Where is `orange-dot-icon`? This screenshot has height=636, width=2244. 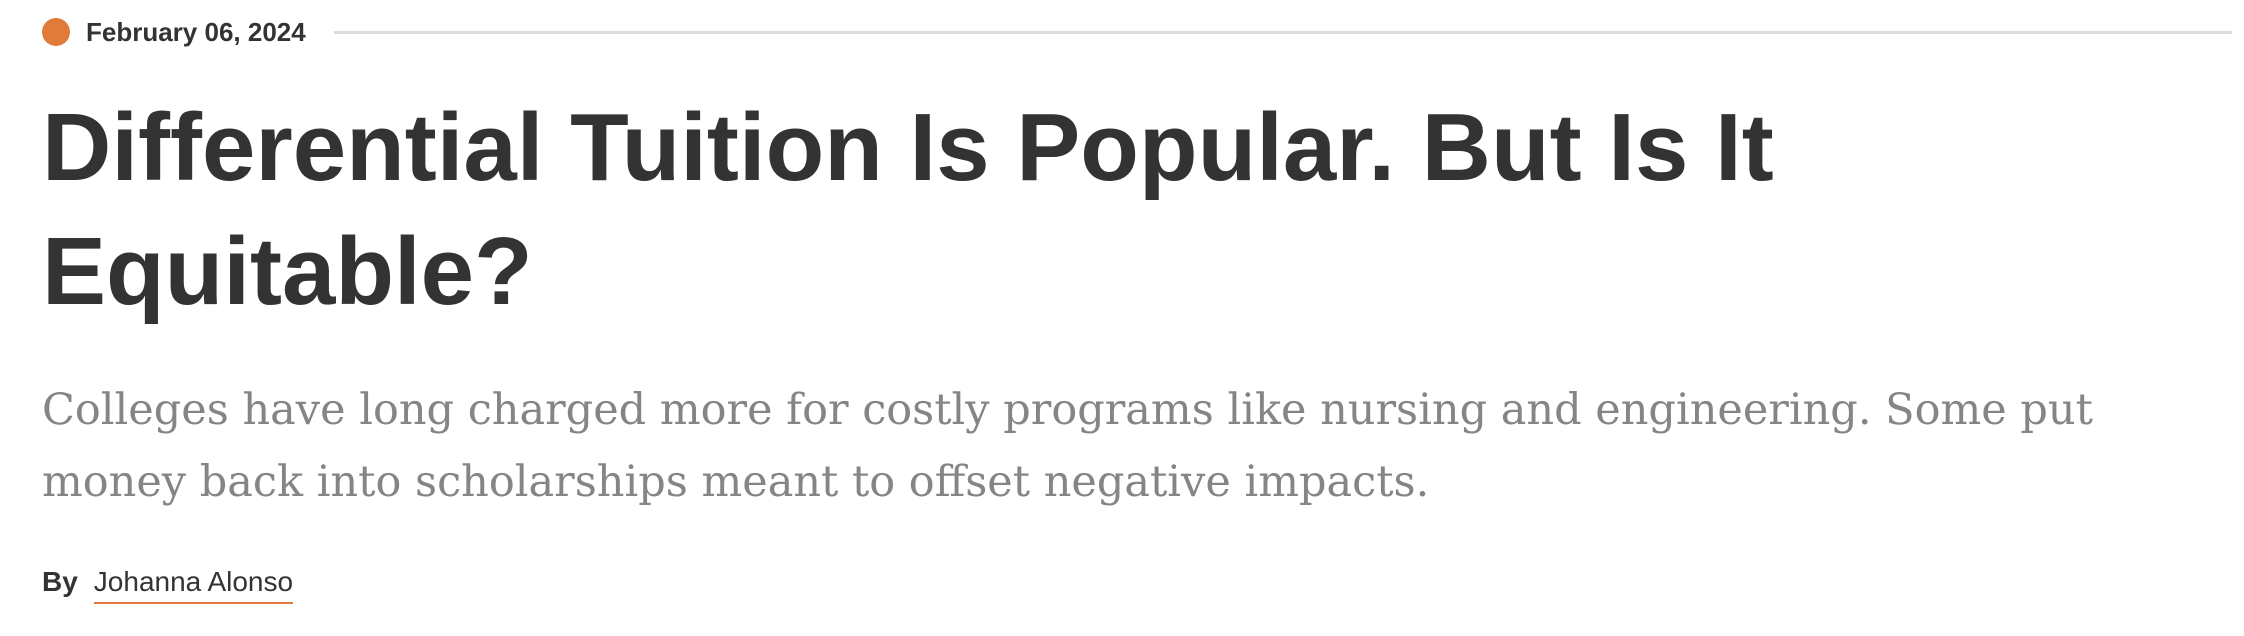
orange-dot-icon is located at coordinates (56, 32).